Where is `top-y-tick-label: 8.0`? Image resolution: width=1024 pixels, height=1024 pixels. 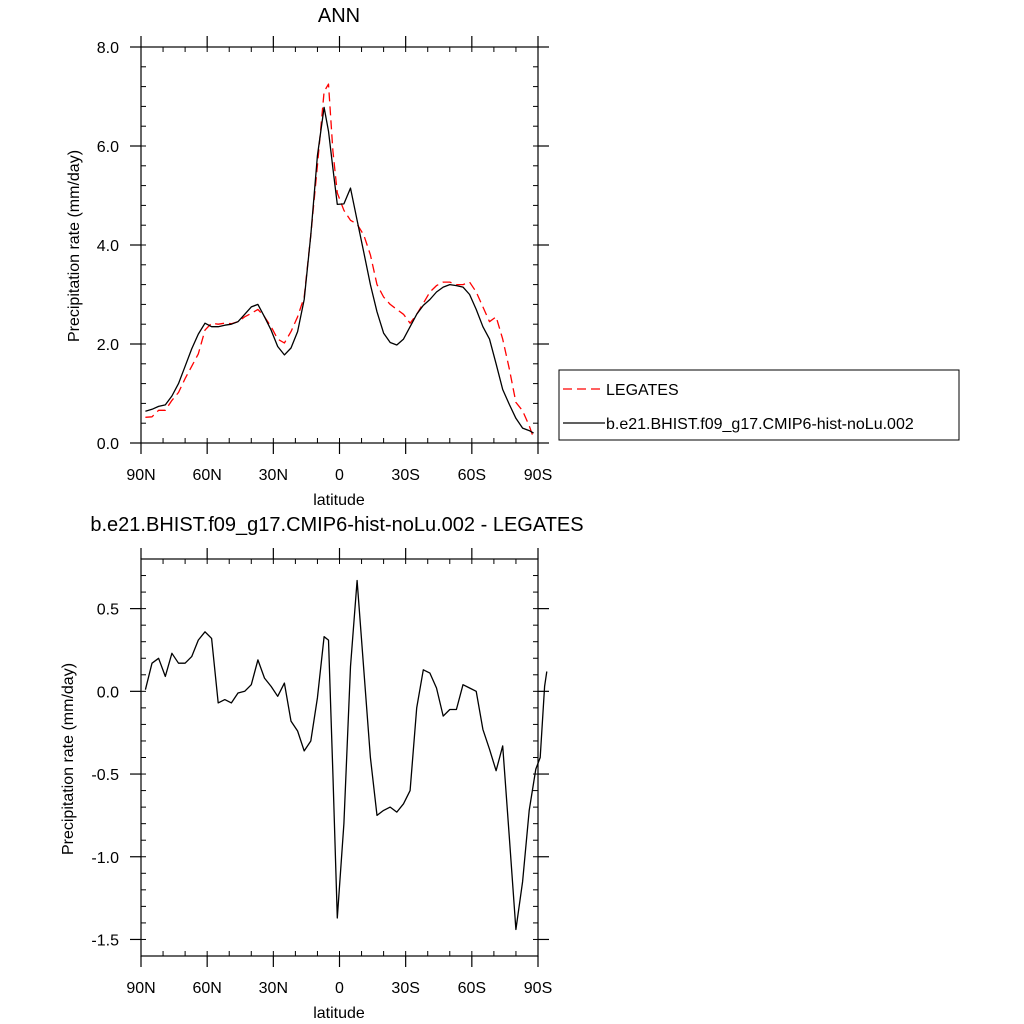 top-y-tick-label: 8.0 is located at coordinates (108, 48).